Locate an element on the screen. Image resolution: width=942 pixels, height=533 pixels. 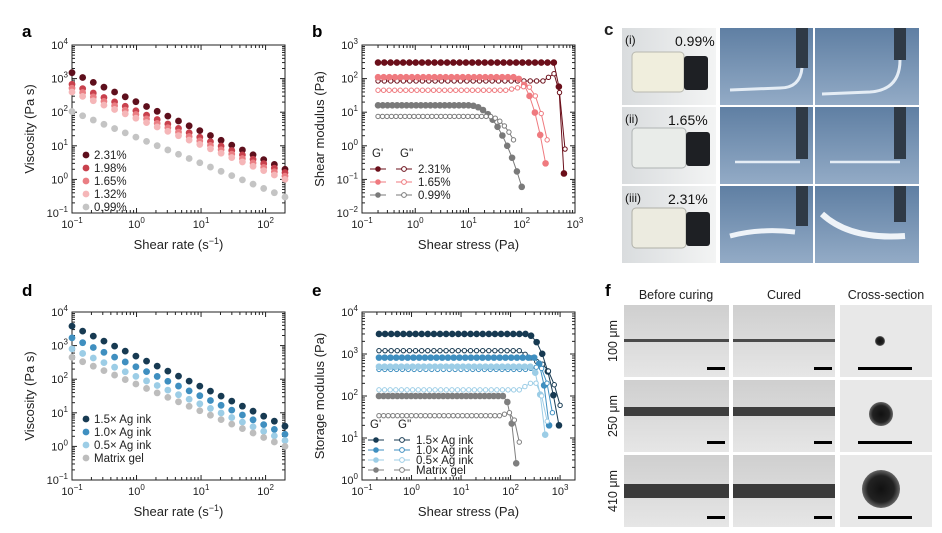
y-tick-label: 104 is located at coordinates (59, 44).